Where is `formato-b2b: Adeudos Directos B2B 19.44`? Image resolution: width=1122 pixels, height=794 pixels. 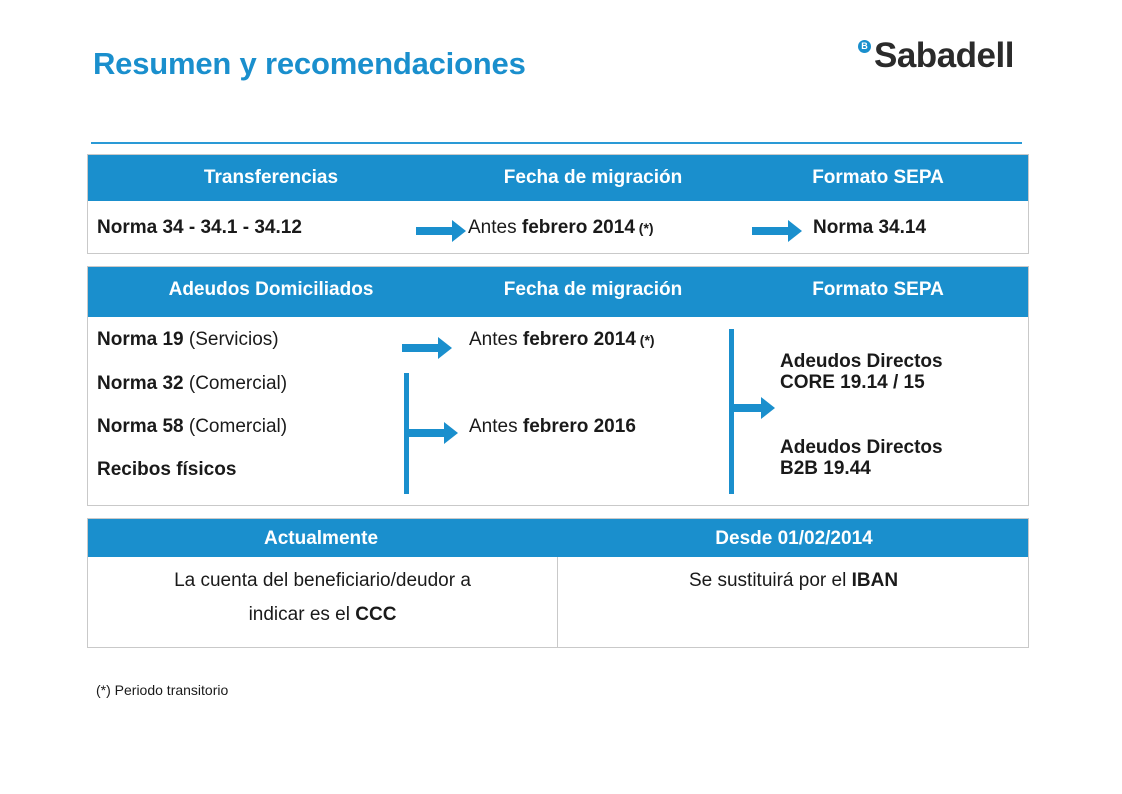
formato-b2b: Adeudos Directos B2B 19.44 is located at coordinates (861, 458).